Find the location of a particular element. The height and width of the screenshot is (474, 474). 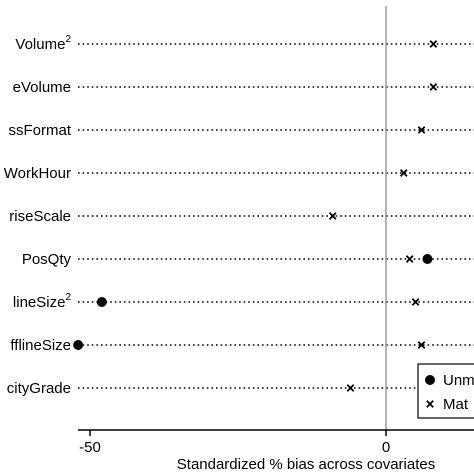

row-label: ssFormat is located at coordinates (39, 130).